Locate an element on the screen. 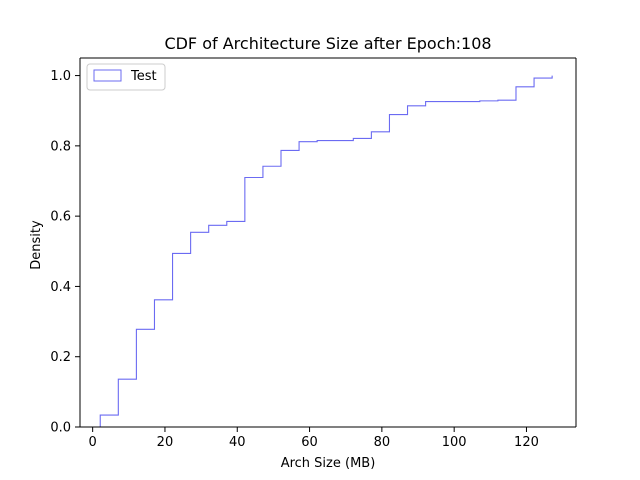 The width and height of the screenshot is (640, 480). x-tick-label: 40 is located at coordinates (237, 442).